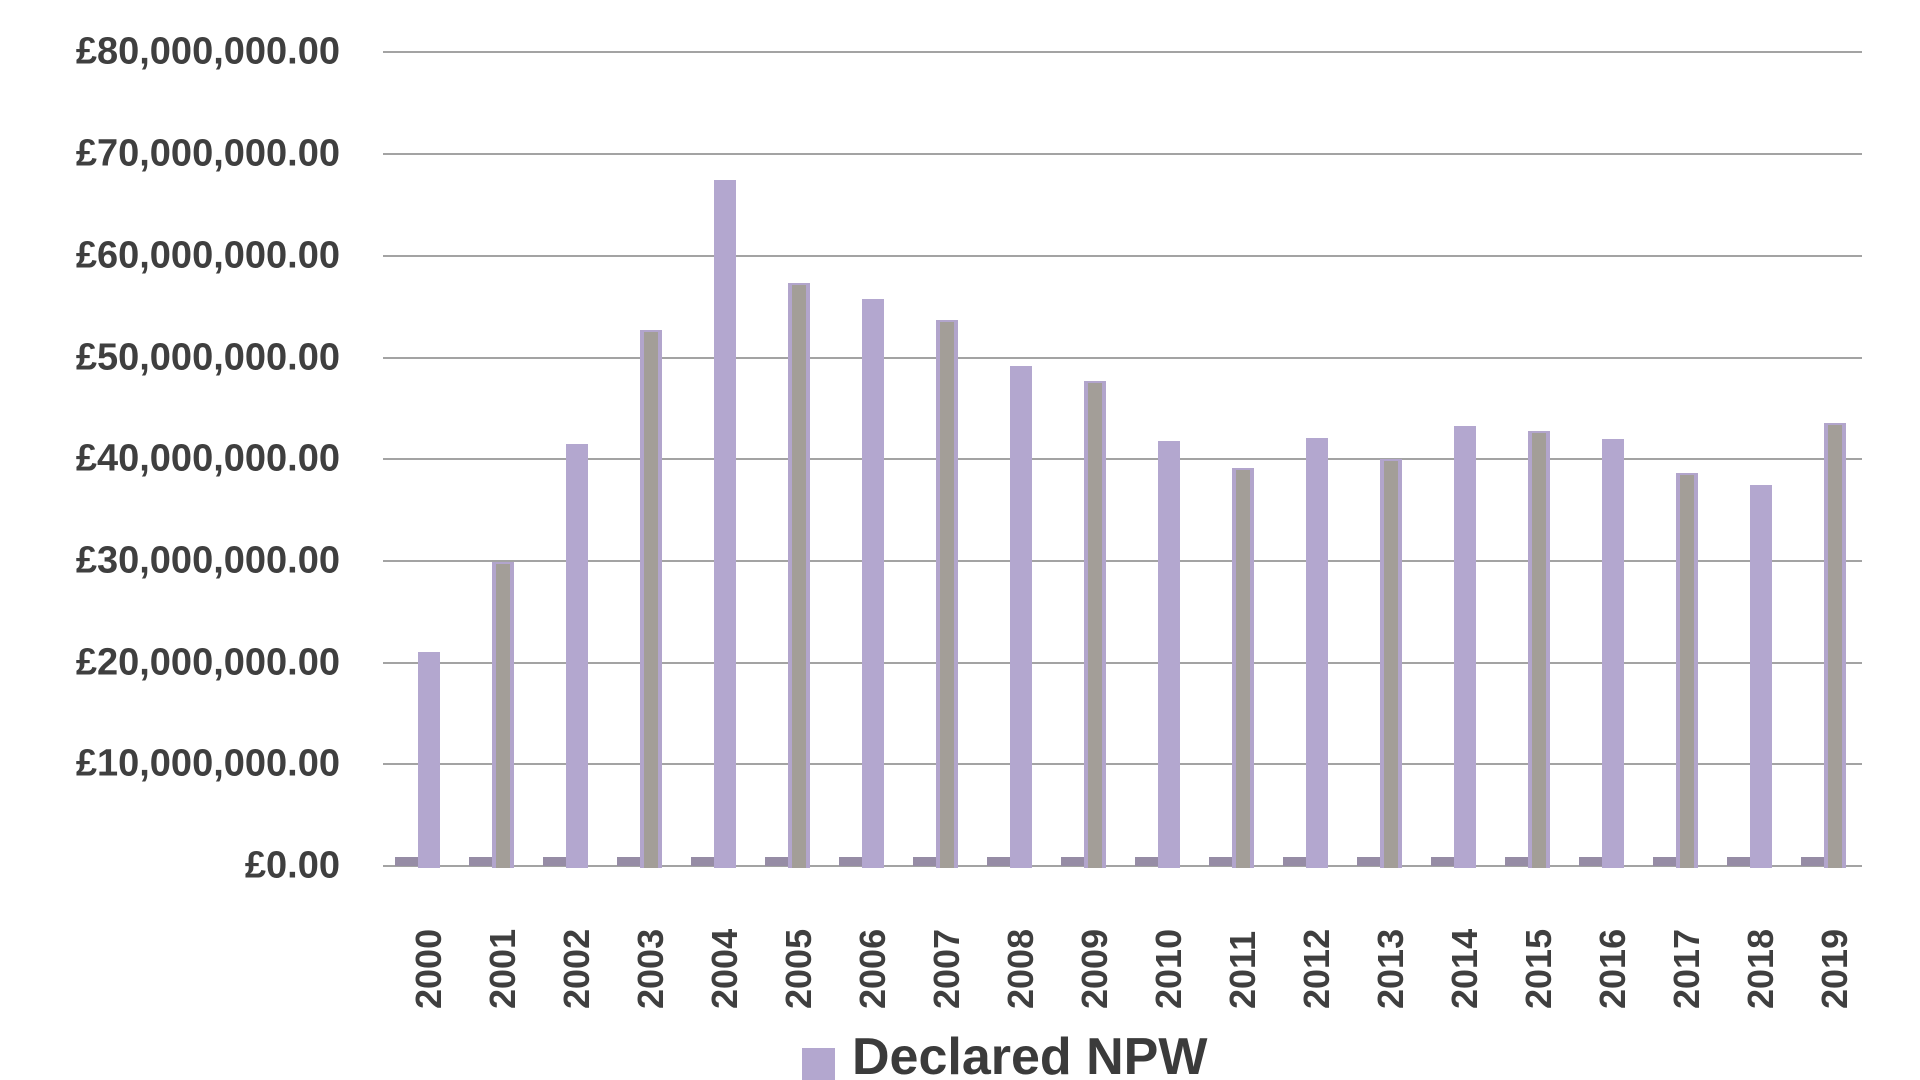  Describe the element at coordinates (1760, 968) in the screenshot. I see `x-axis-label-2018: 2018` at that location.